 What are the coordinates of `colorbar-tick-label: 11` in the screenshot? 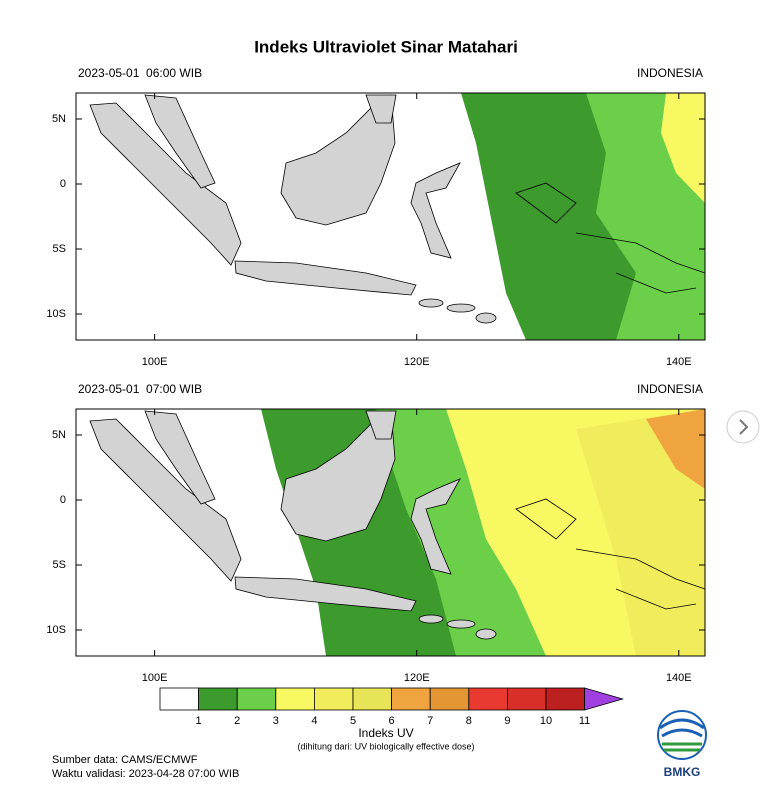 It's located at (584, 721).